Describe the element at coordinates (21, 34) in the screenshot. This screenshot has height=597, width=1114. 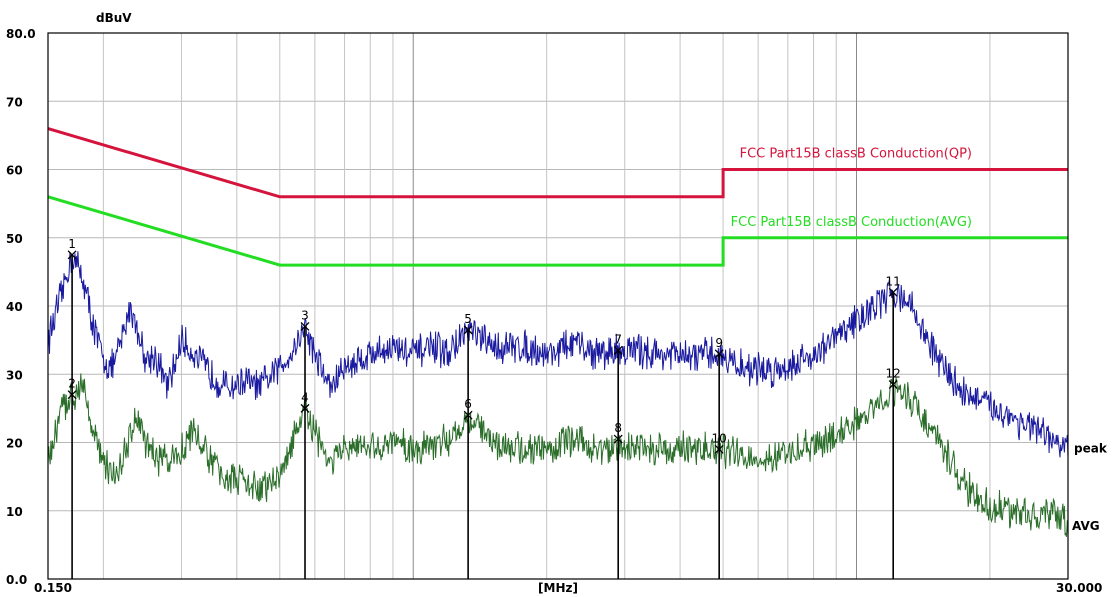
I see `y-tick-label: 80.0` at that location.